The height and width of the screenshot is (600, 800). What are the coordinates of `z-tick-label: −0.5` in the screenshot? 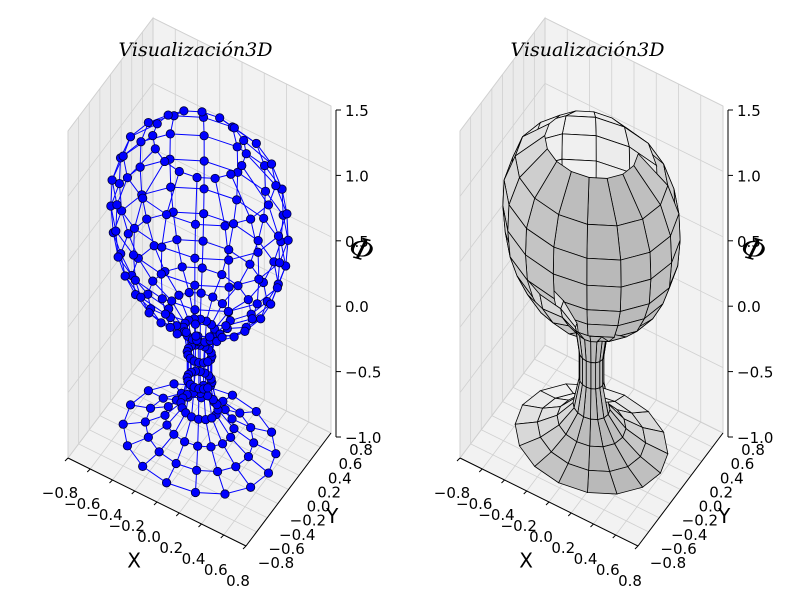 It's located at (363, 373).